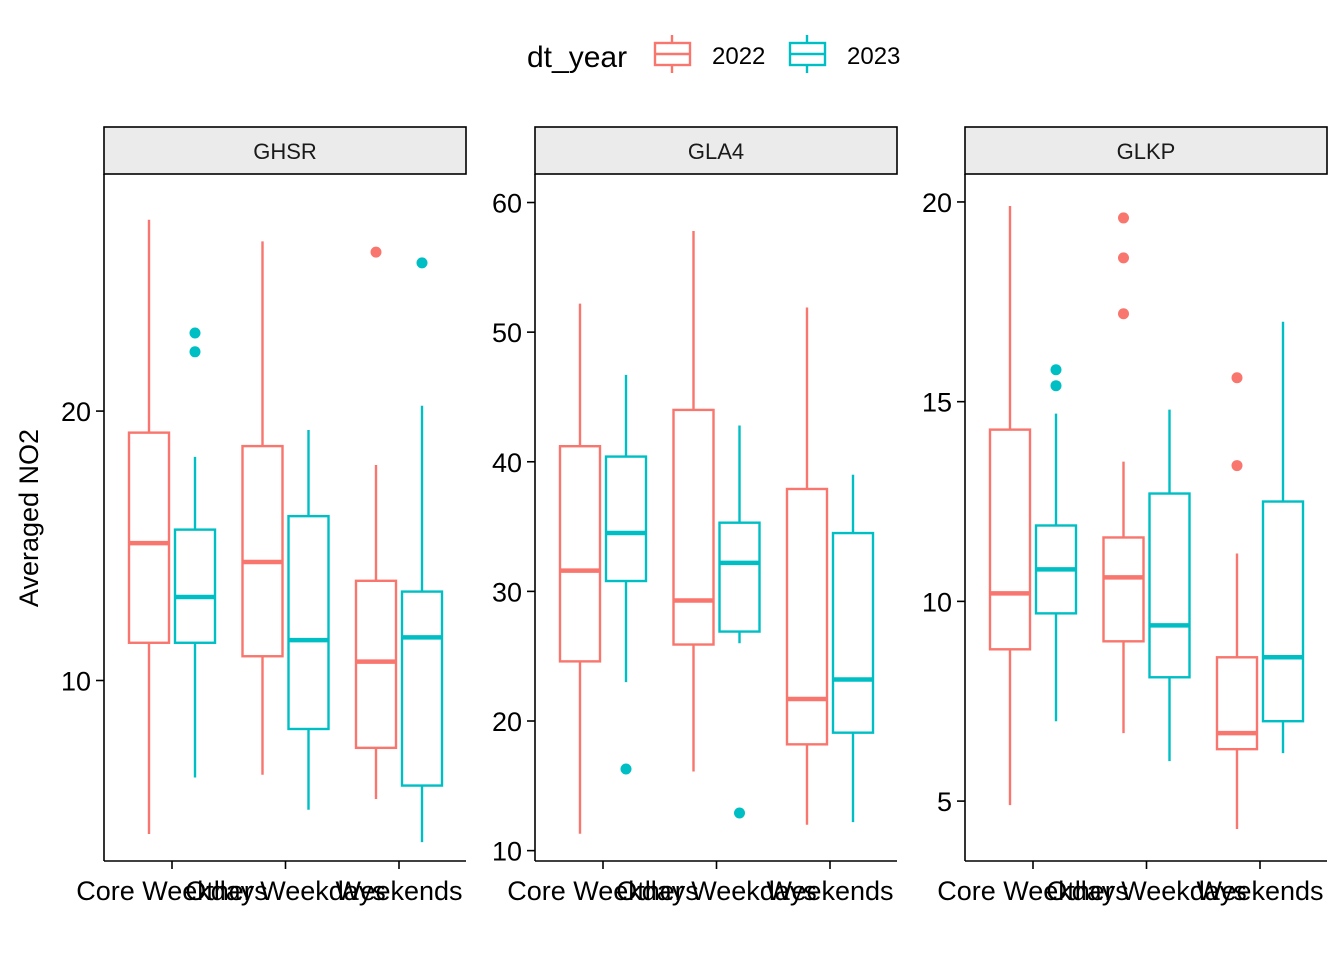 The height and width of the screenshot is (960, 1344). I want to click on legend-label-2022: 2022, so click(738, 56).